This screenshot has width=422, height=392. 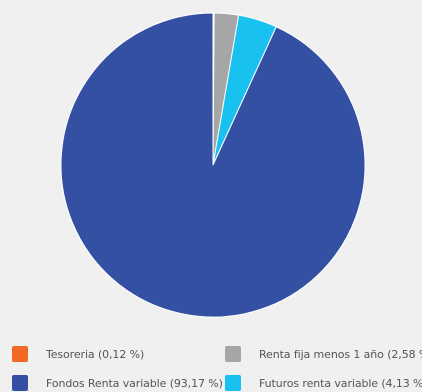 I want to click on legend-item-futuros-renta-variable: Futuros renta variable (4,13 %), so click(x=323, y=383).